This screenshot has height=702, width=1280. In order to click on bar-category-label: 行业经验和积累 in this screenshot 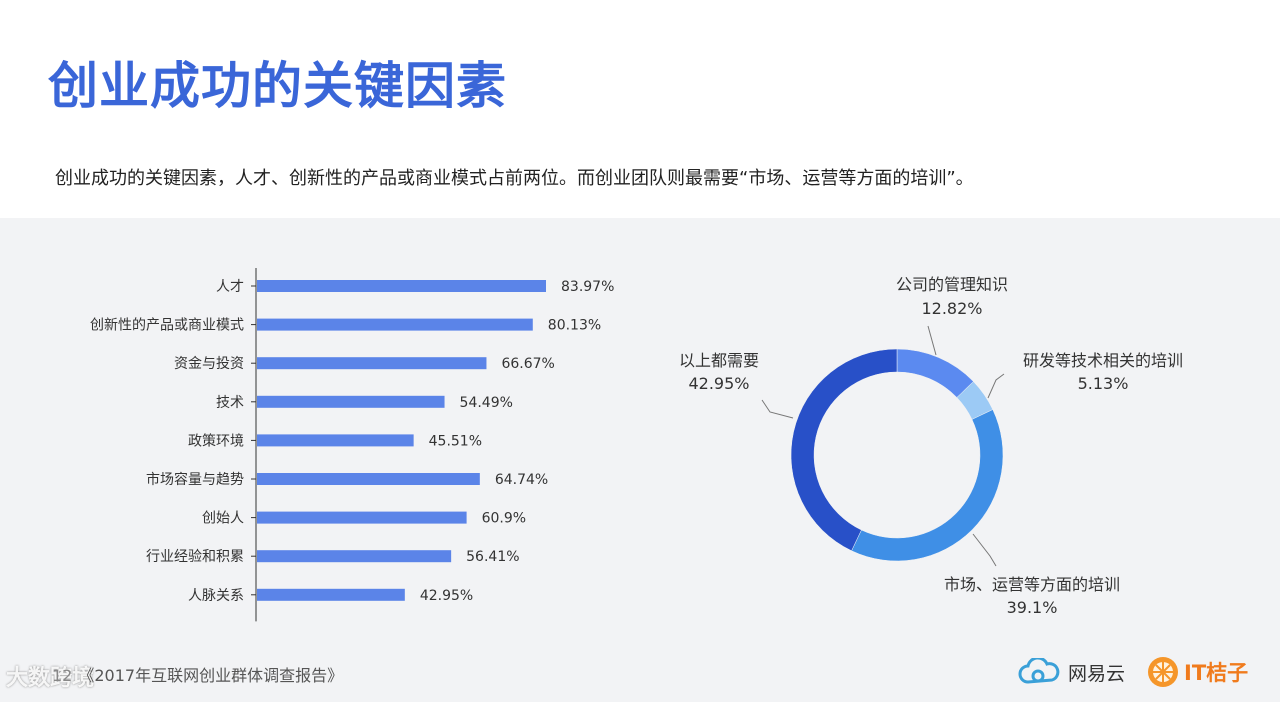, I will do `click(195, 557)`.